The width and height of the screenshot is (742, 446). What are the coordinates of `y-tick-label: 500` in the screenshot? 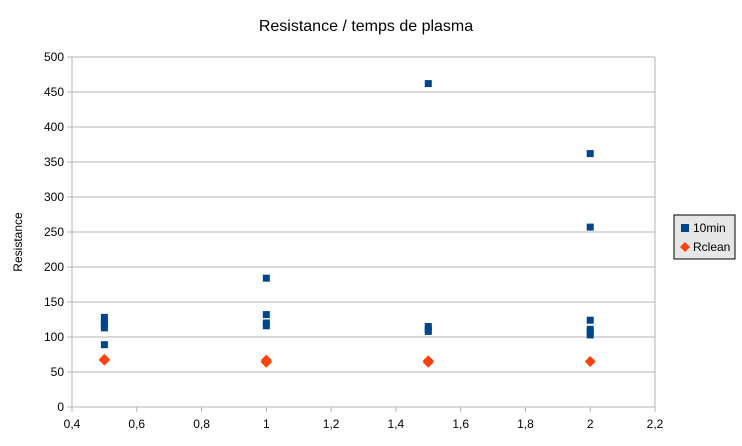 It's located at (54, 57).